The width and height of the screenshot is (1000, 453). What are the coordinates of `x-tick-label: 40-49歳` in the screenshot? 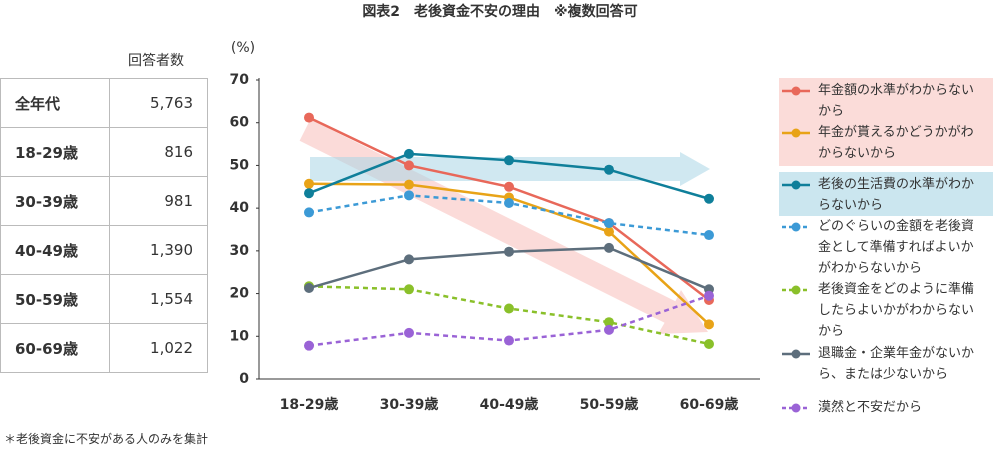 It's located at (509, 404).